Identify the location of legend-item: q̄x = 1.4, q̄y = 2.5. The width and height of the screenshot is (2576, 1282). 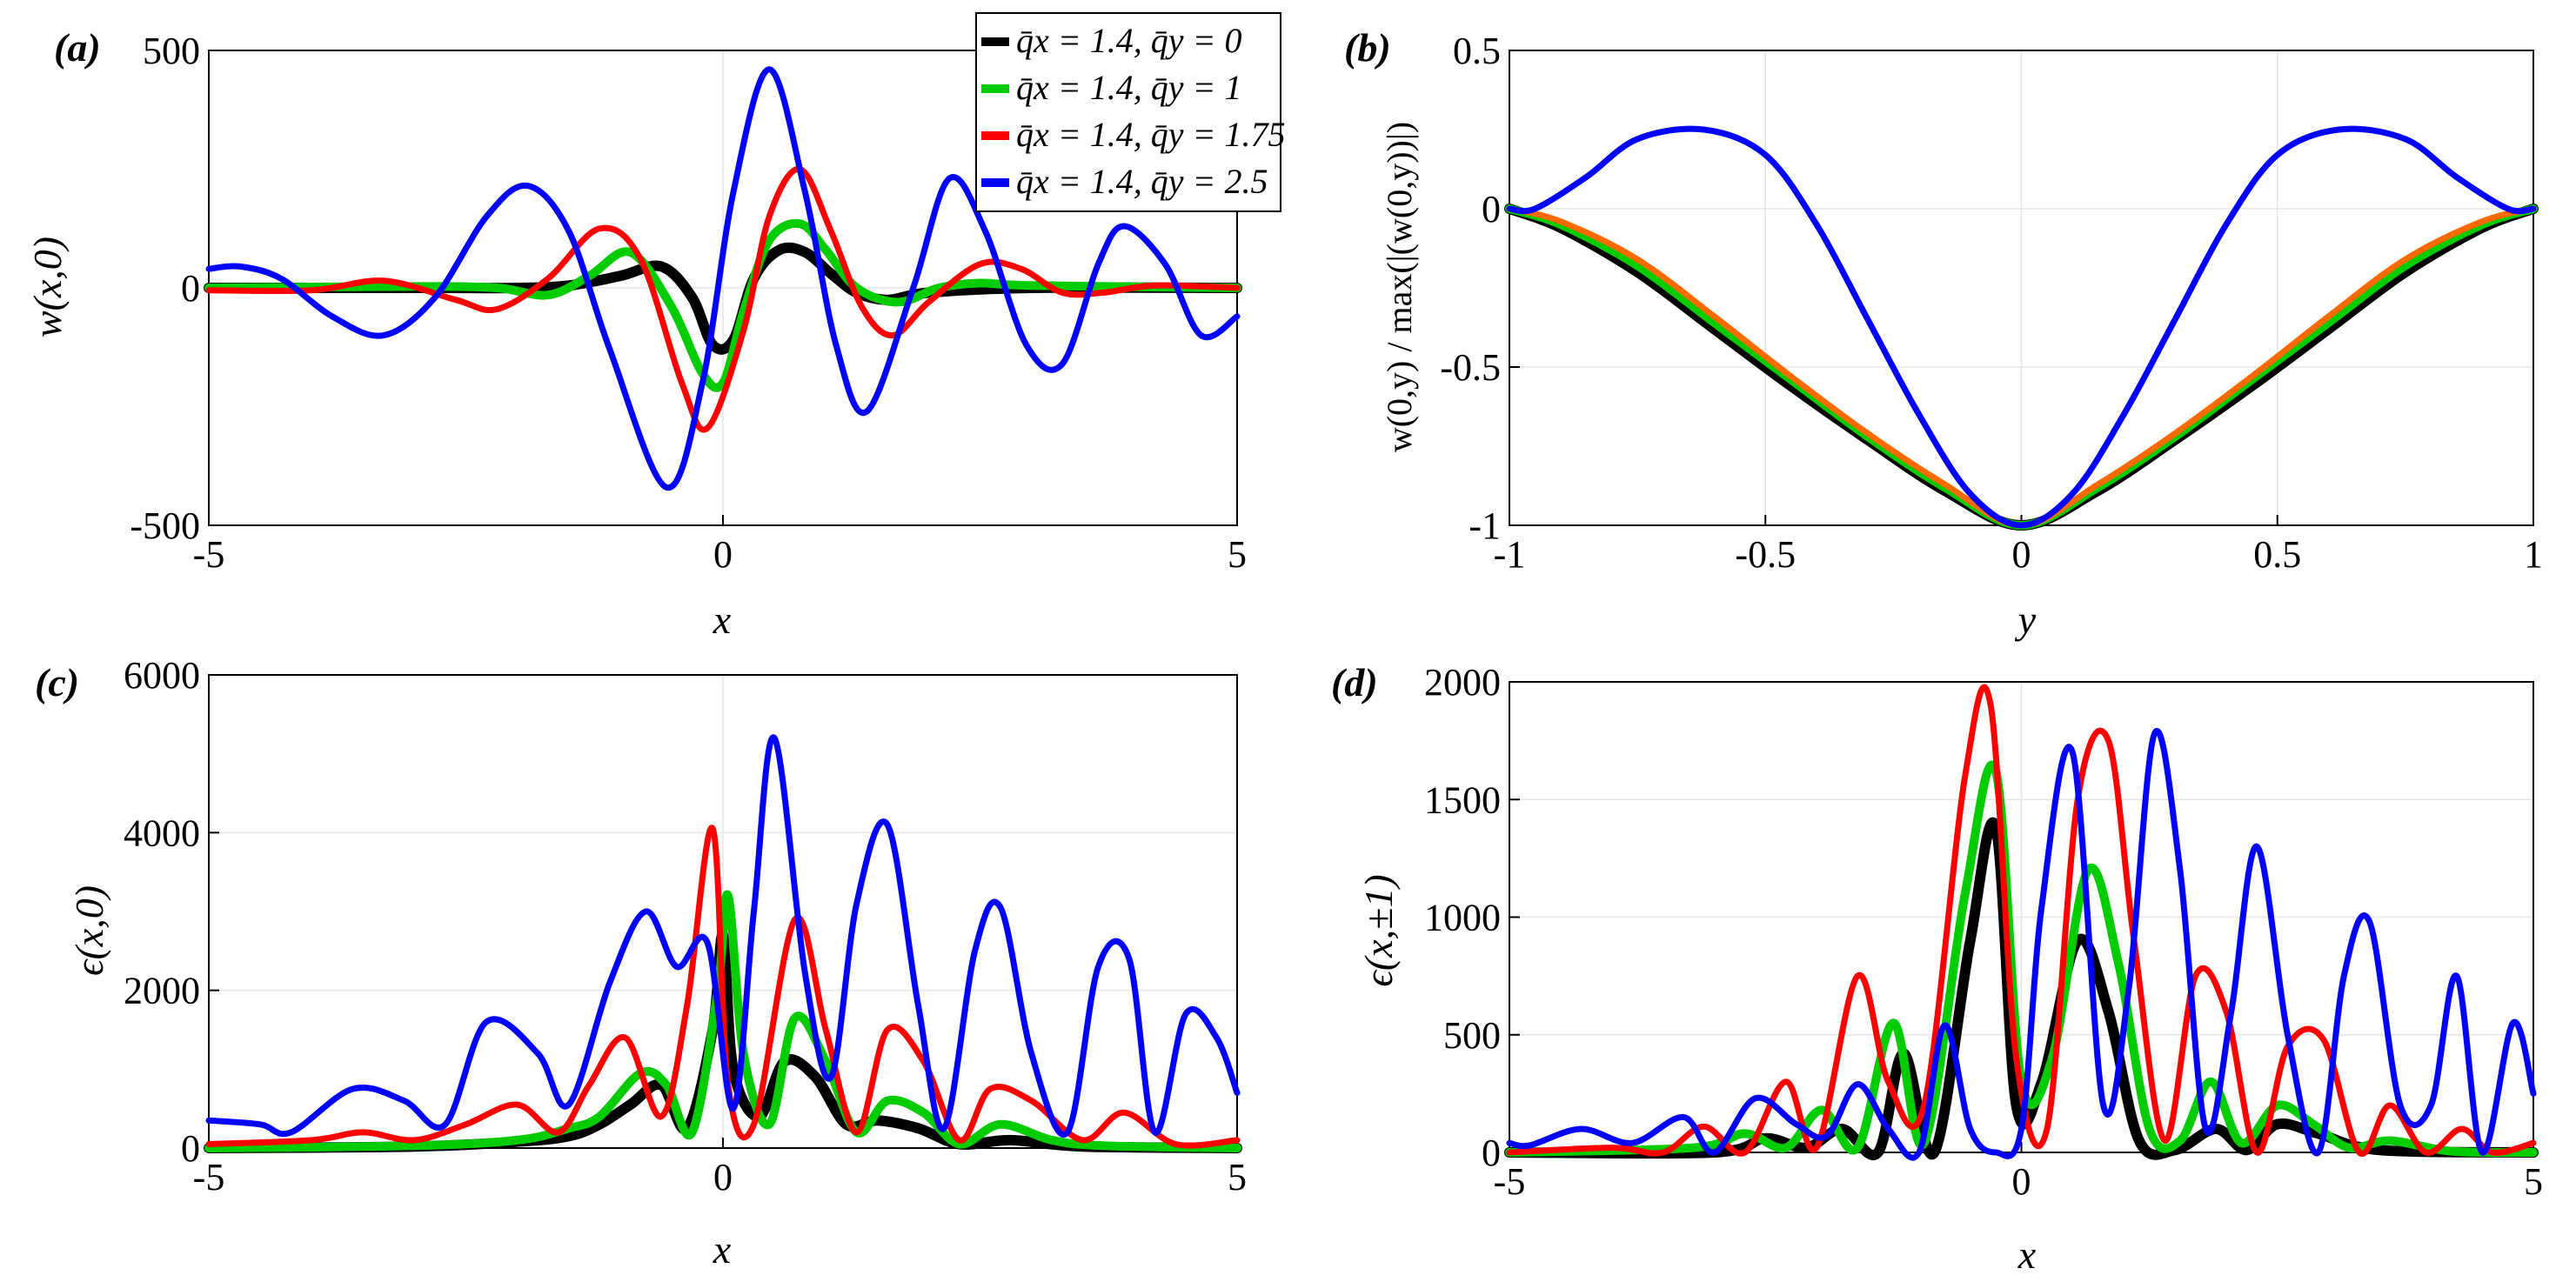
(1124, 182).